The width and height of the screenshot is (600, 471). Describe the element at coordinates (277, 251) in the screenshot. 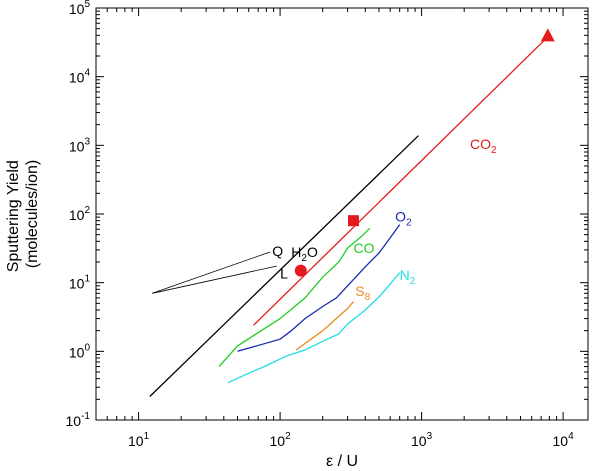

I see `slope-guide-label: Q` at that location.